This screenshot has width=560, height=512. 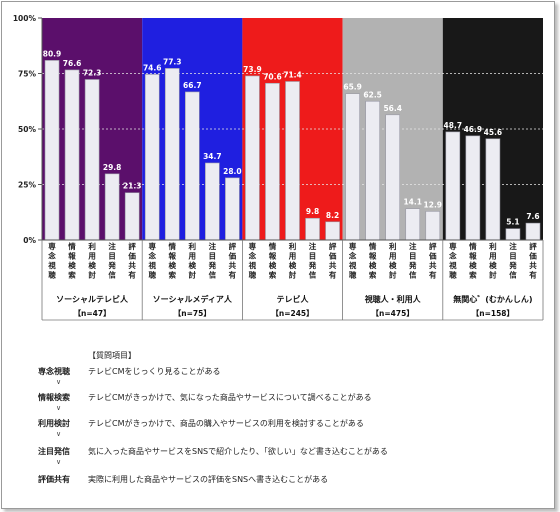 What do you see at coordinates (152, 67) in the screenshot?
I see `data-label: 74.6` at bounding box center [152, 67].